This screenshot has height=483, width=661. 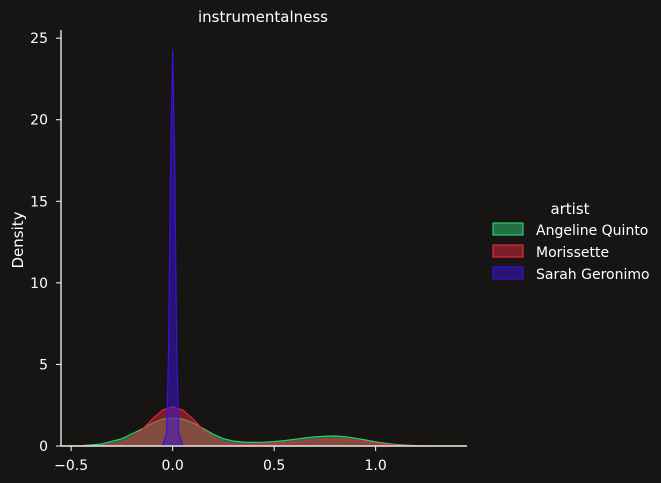 What do you see at coordinates (71, 466) in the screenshot?
I see `x-tick-label: −0.5` at bounding box center [71, 466].